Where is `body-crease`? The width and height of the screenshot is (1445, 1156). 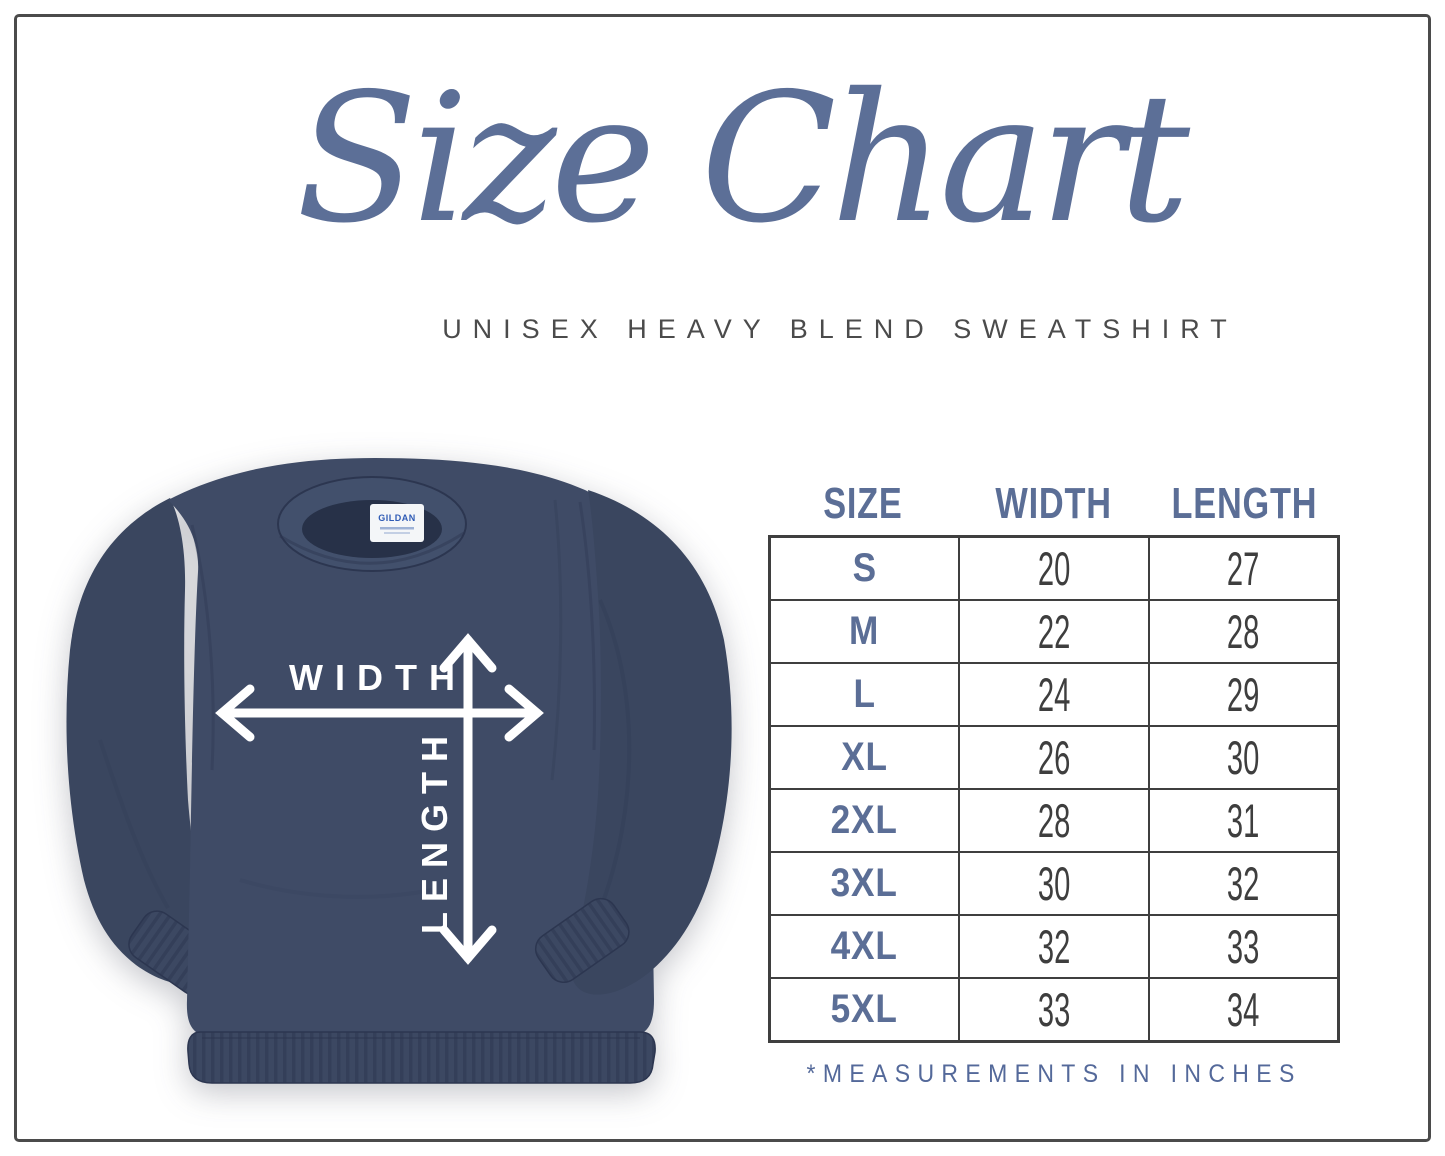
body-crease is located at coordinates (556, 640).